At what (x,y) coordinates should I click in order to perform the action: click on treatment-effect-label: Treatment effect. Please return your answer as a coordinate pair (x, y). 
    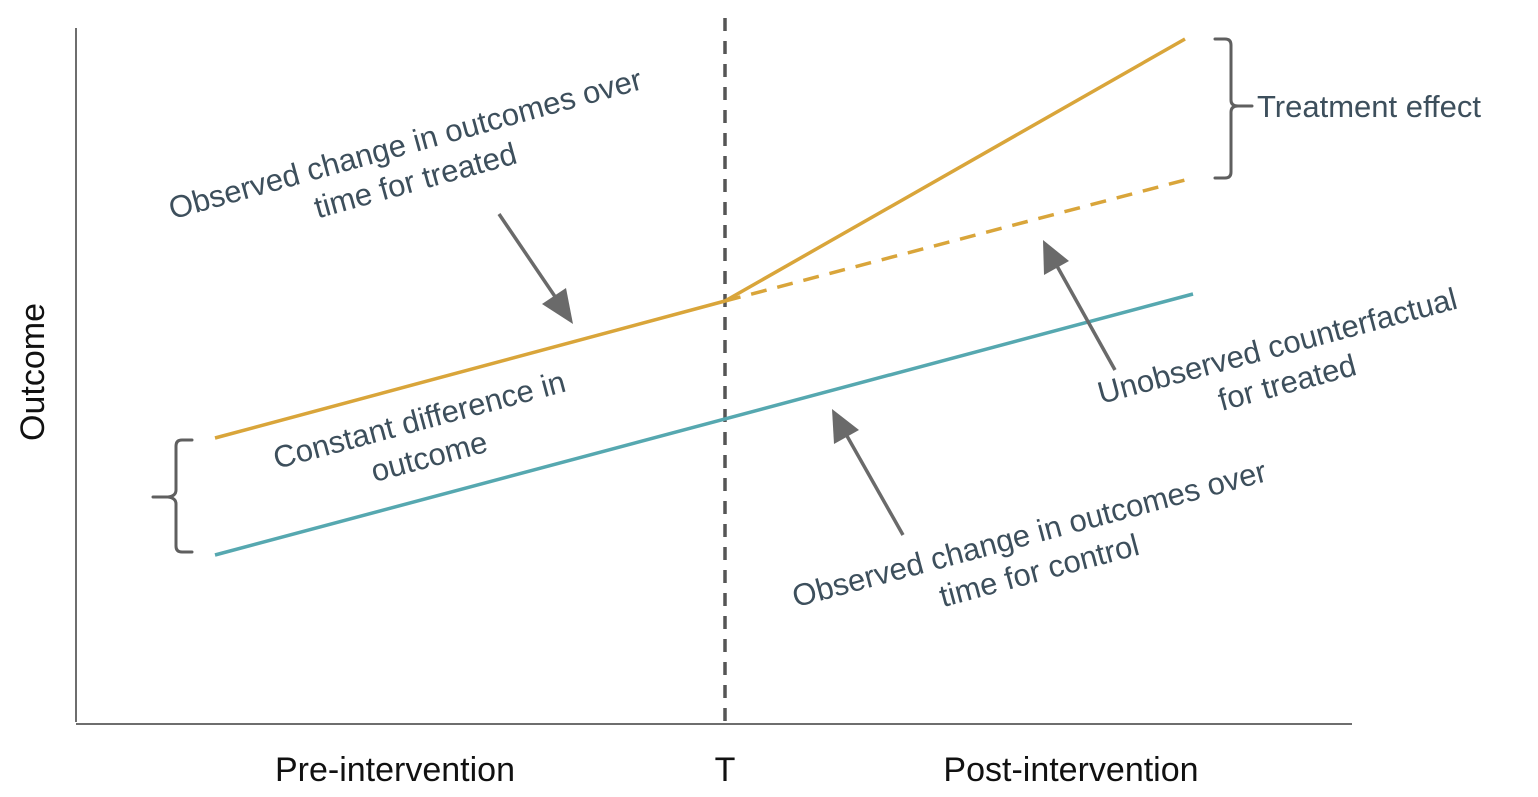
    Looking at the image, I should click on (1369, 106).